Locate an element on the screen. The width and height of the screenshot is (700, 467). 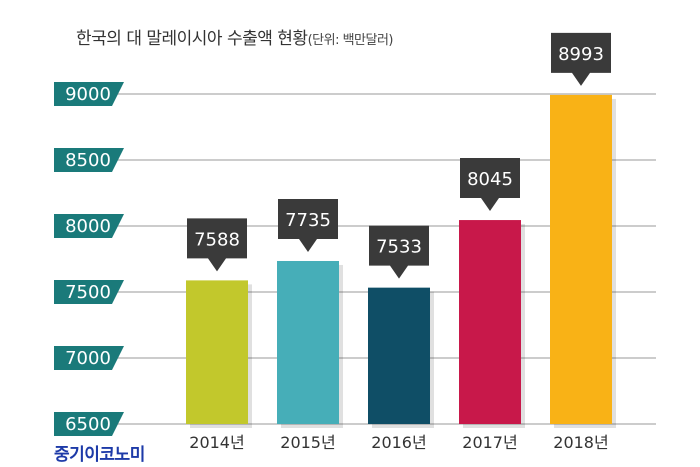
data-label: 7735 is located at coordinates (308, 225).